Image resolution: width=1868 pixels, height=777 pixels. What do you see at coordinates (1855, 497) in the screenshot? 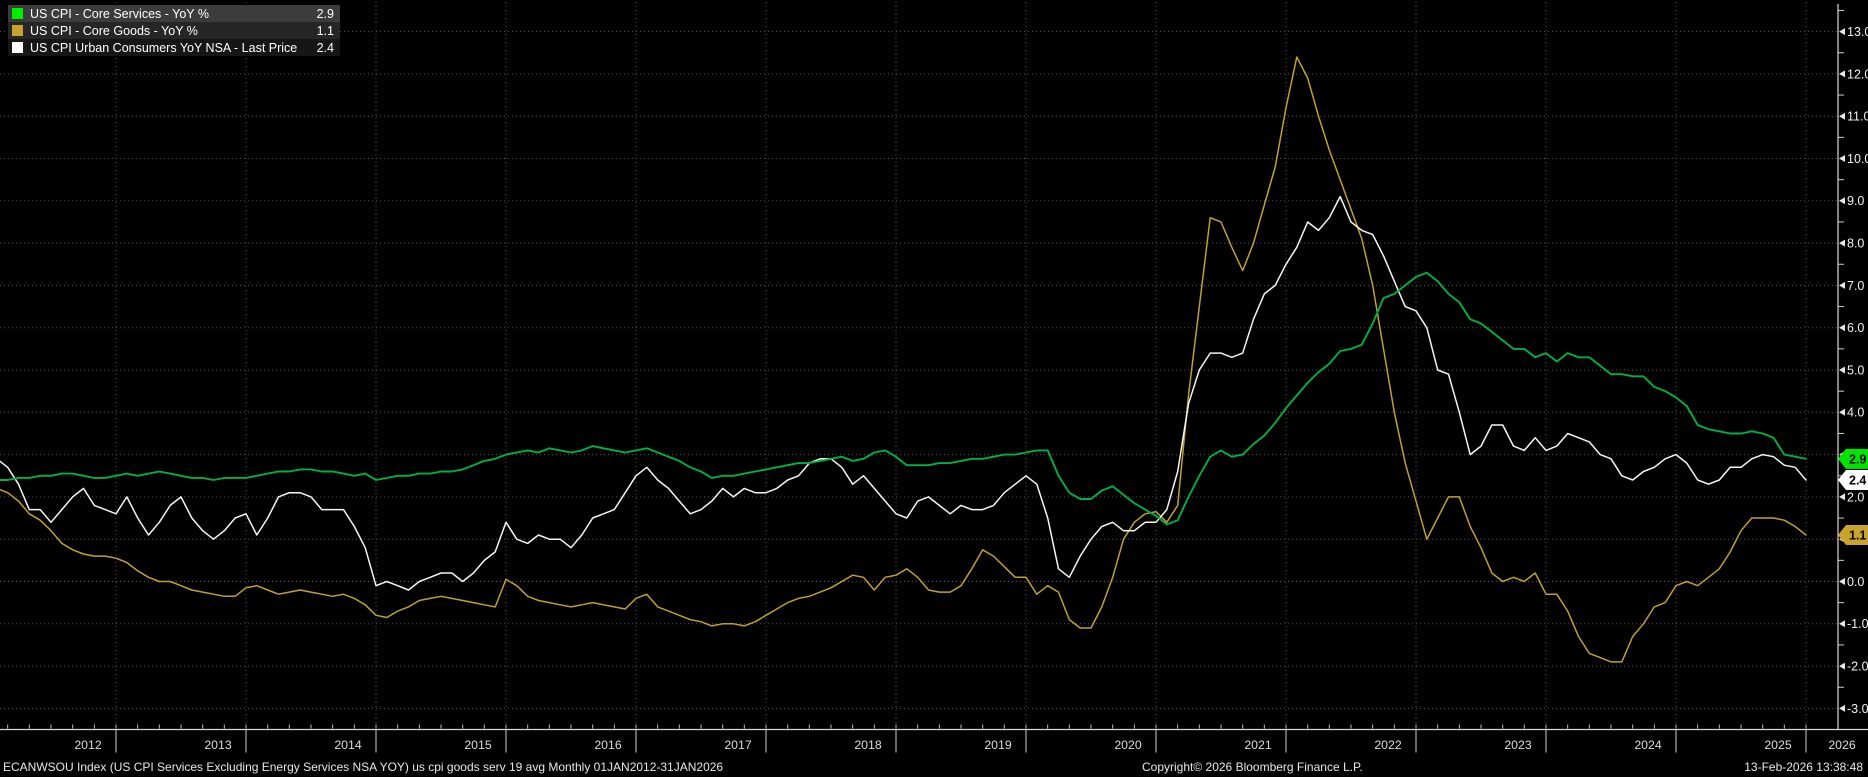
I see `y-axis-label: 2.0` at bounding box center [1855, 497].